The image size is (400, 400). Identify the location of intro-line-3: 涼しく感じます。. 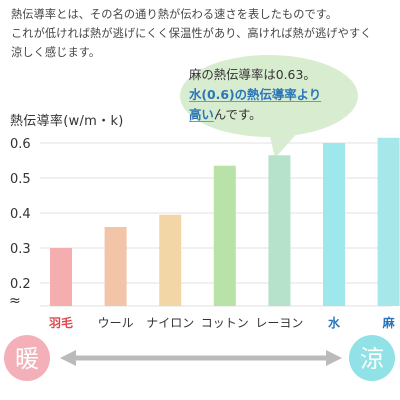
(56, 52).